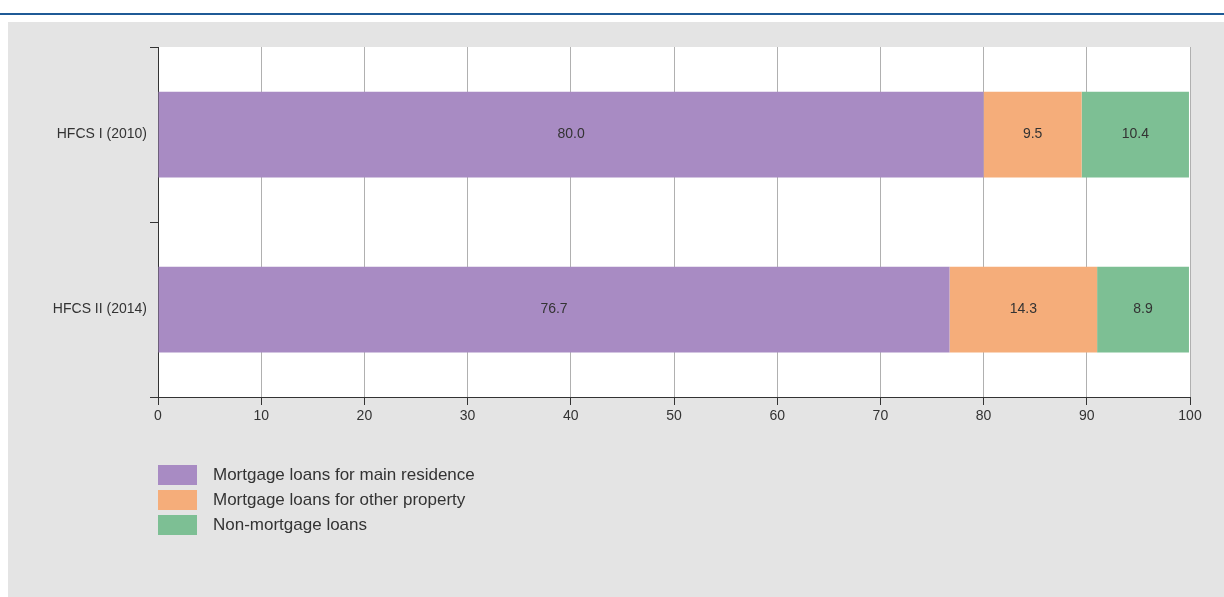 The height and width of the screenshot is (597, 1224). I want to click on x-tick-label: 40, so click(571, 415).